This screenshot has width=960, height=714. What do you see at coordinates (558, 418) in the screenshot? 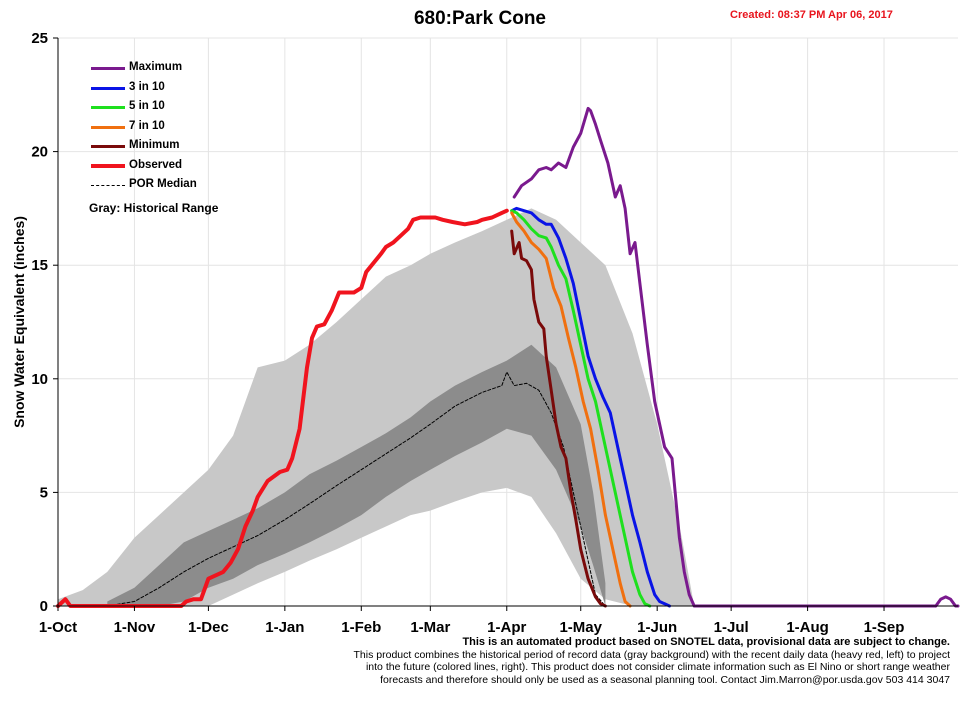
I see `series-minimum` at bounding box center [558, 418].